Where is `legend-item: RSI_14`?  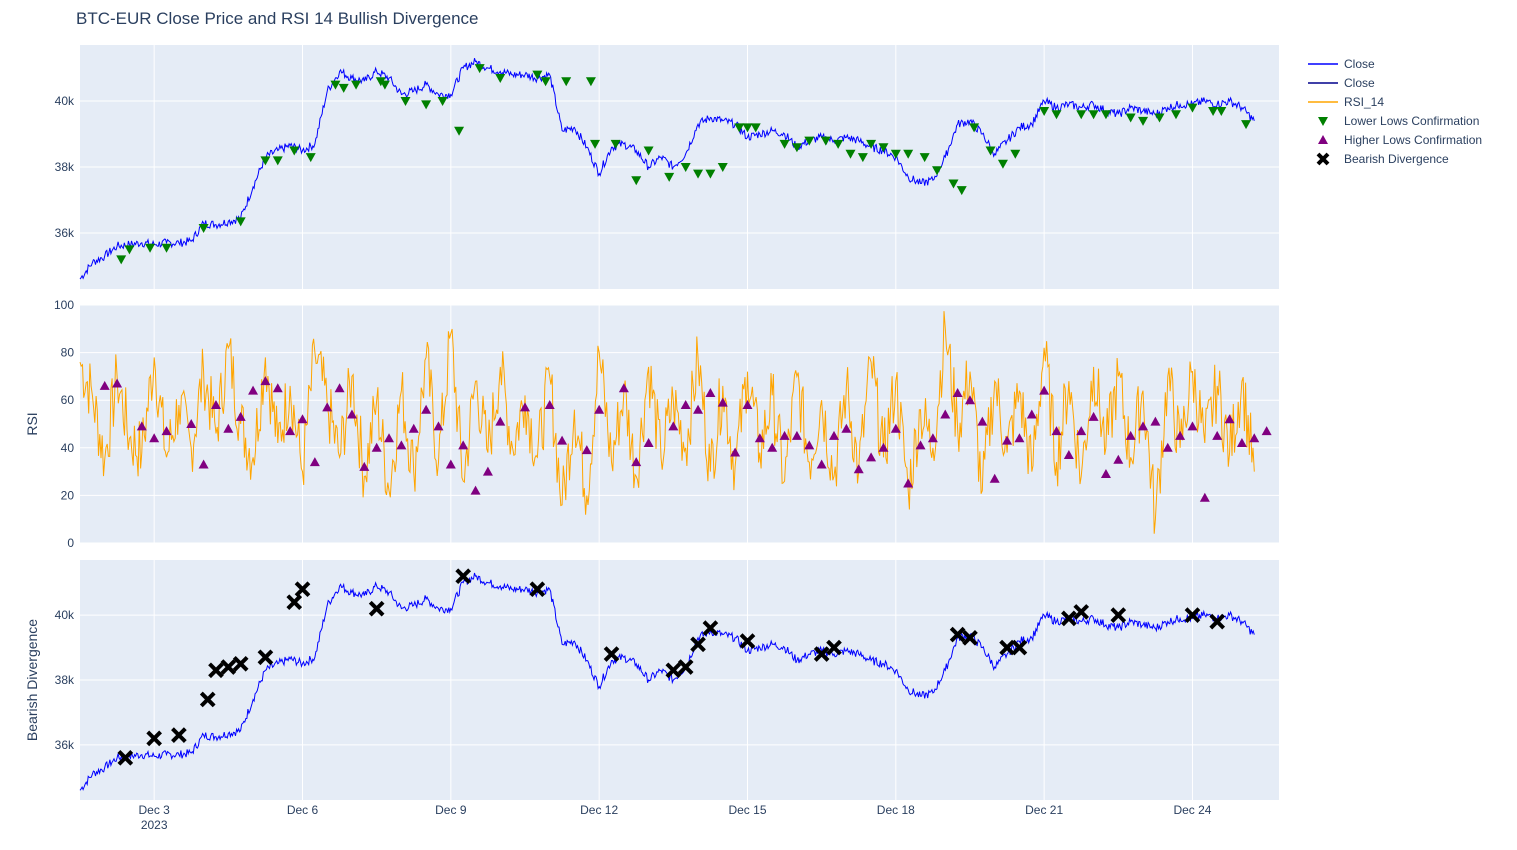
legend-item: RSI_14 is located at coordinates (1346, 102).